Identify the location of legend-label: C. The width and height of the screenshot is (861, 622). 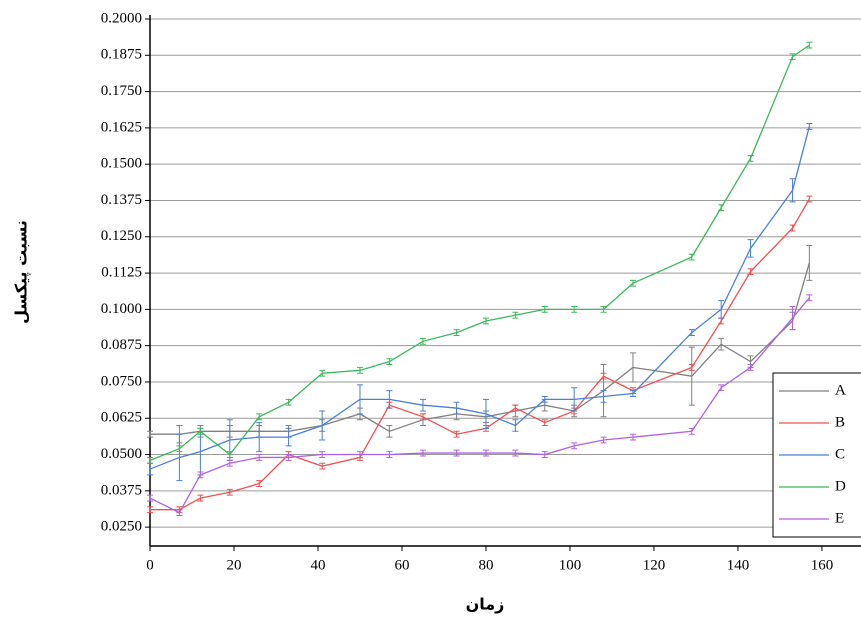
(840, 454).